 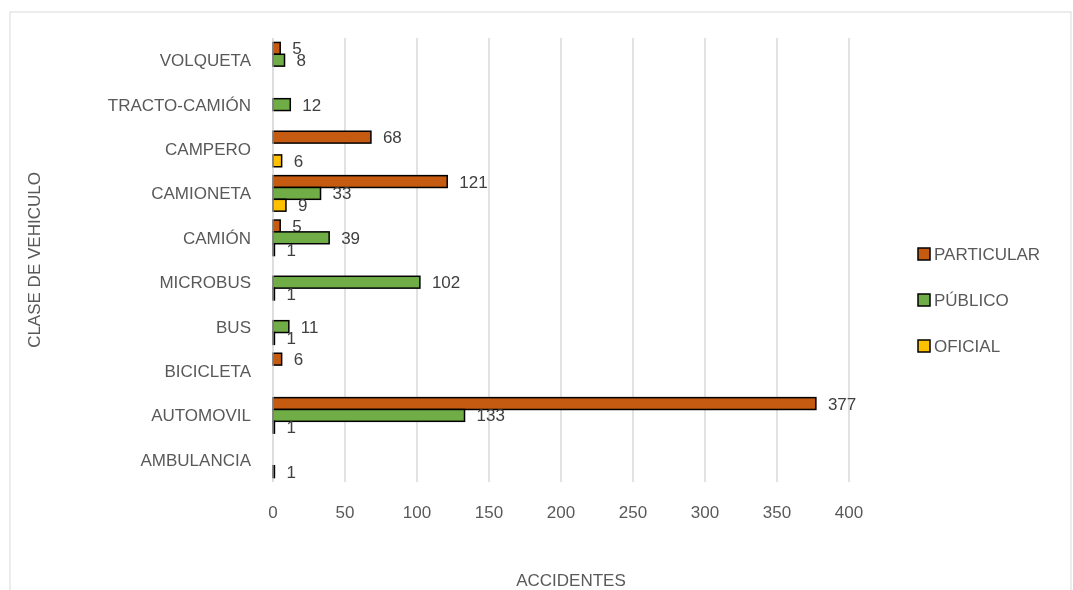 I want to click on y-tick-label: BICICLETA, so click(x=208, y=371).